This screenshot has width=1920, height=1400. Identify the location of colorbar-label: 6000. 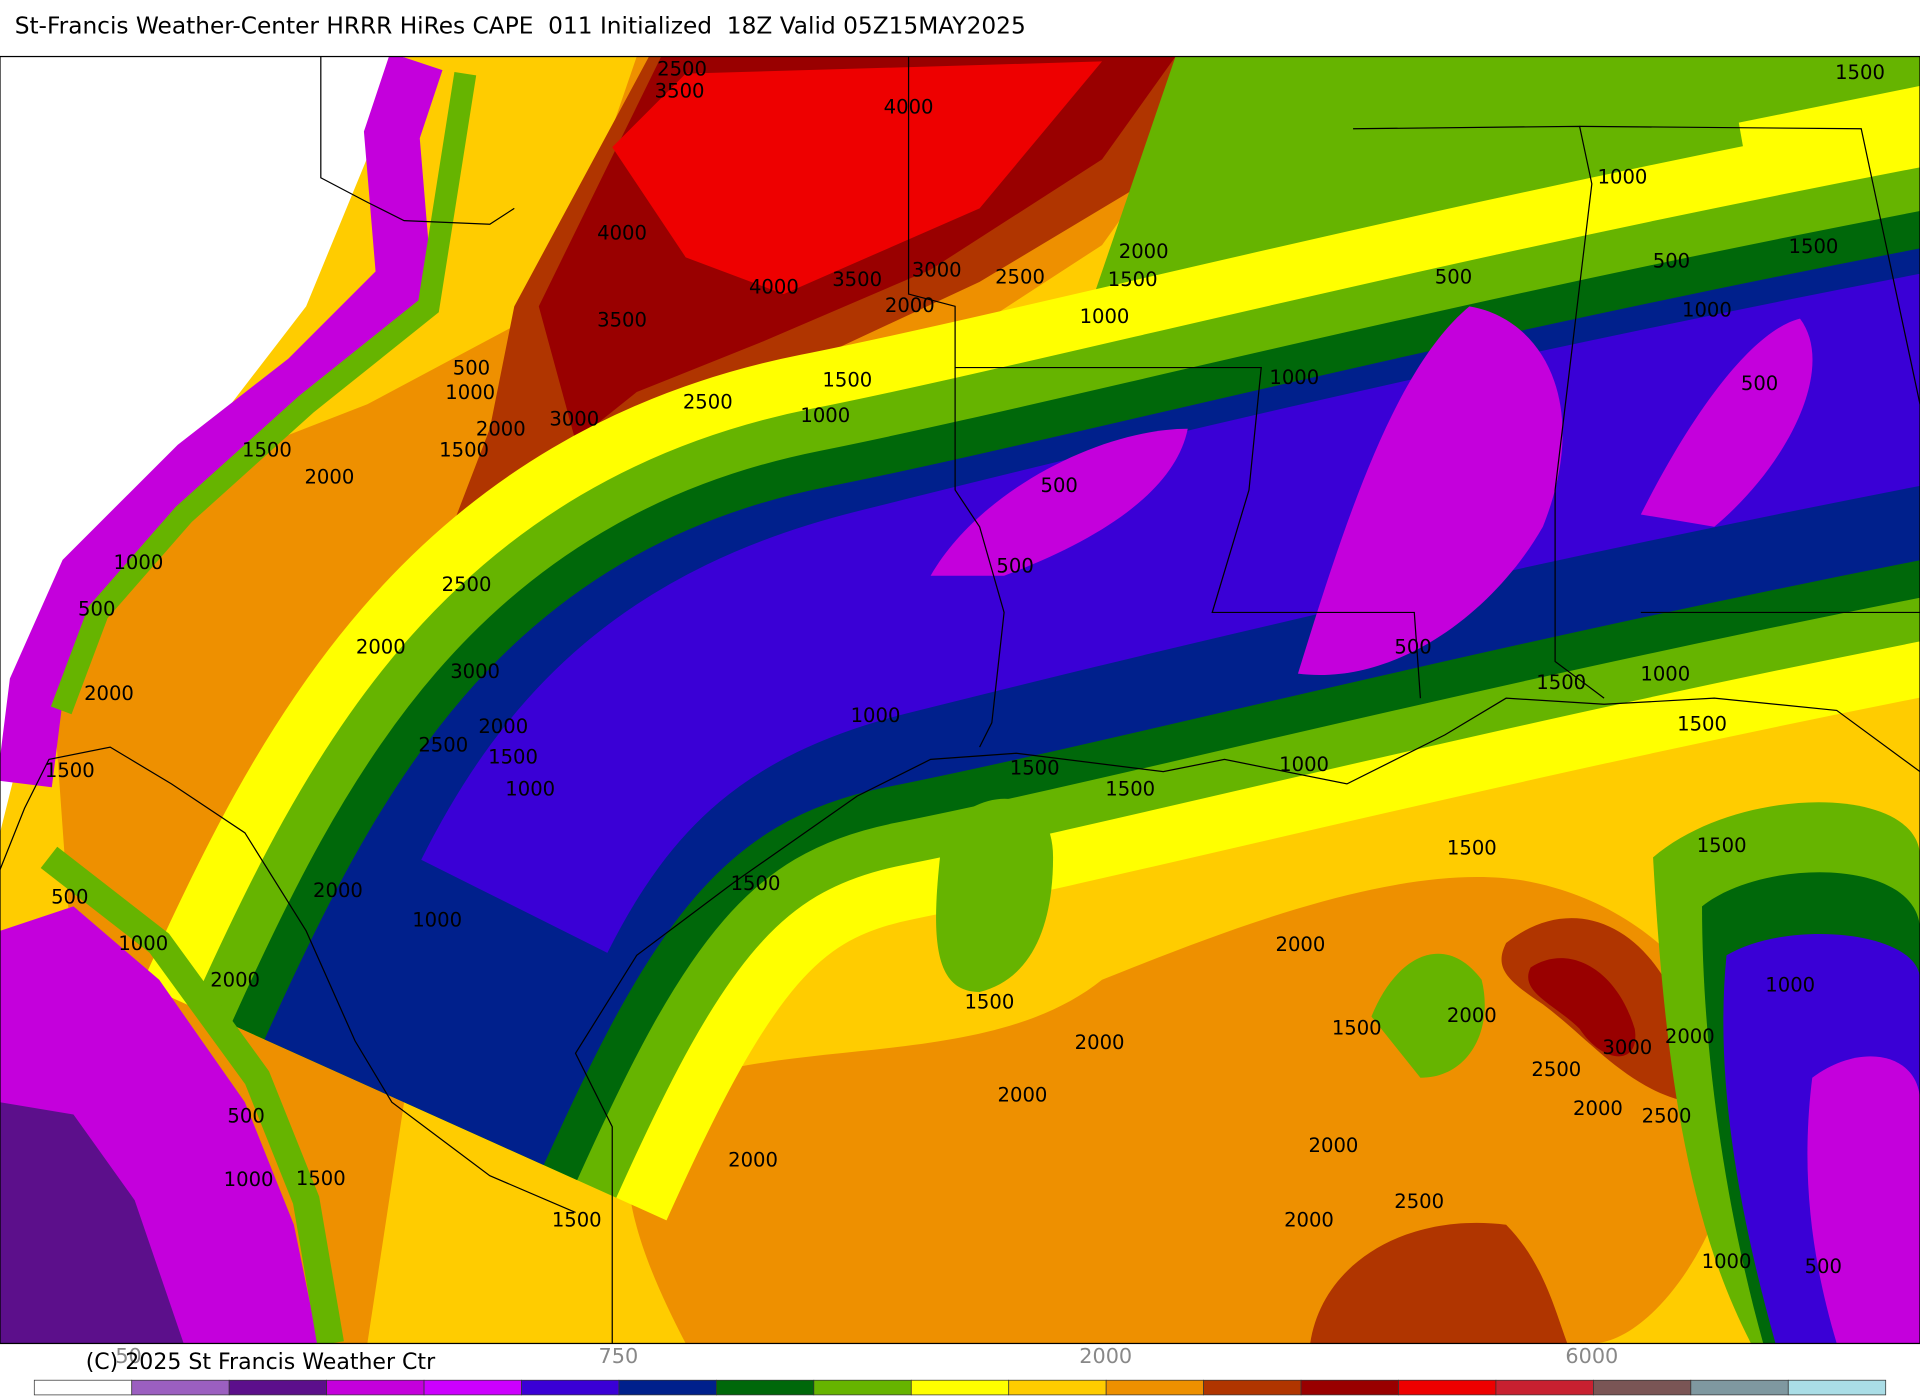
(1591, 1356).